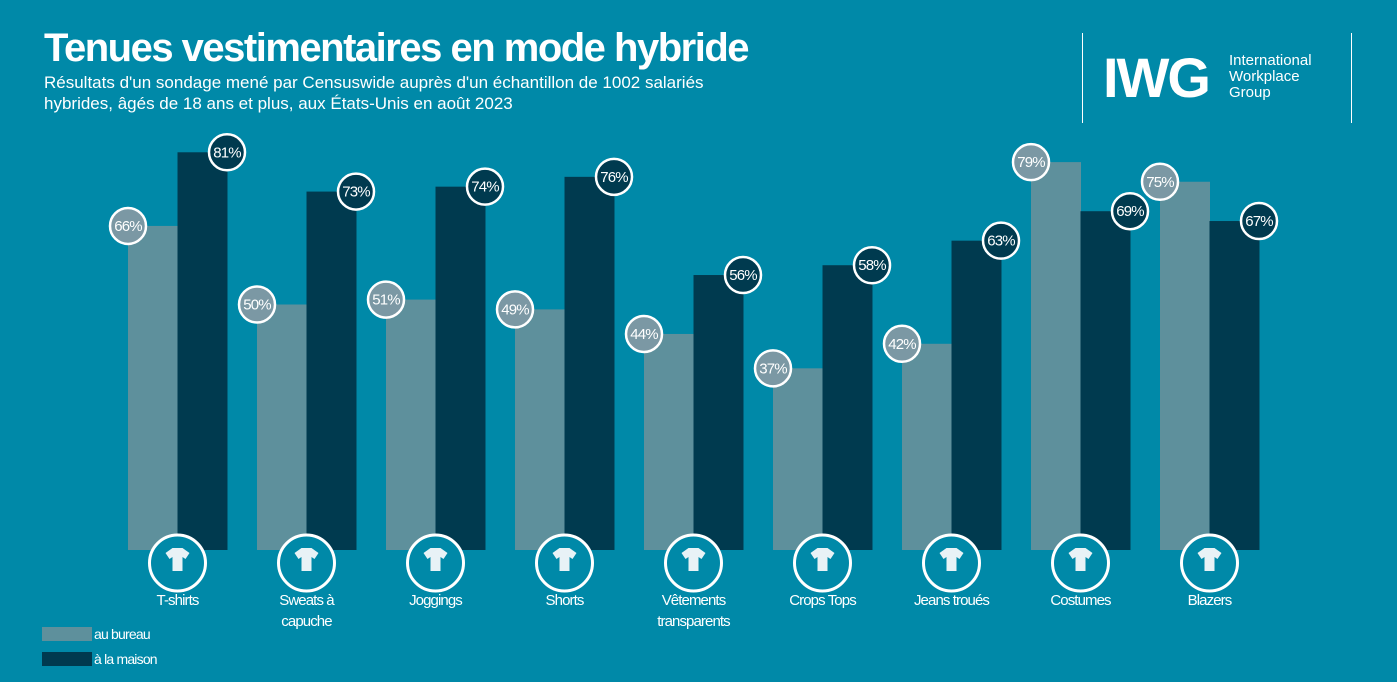 This screenshot has height=682, width=1397. I want to click on data-label: 69%, so click(1130, 211).